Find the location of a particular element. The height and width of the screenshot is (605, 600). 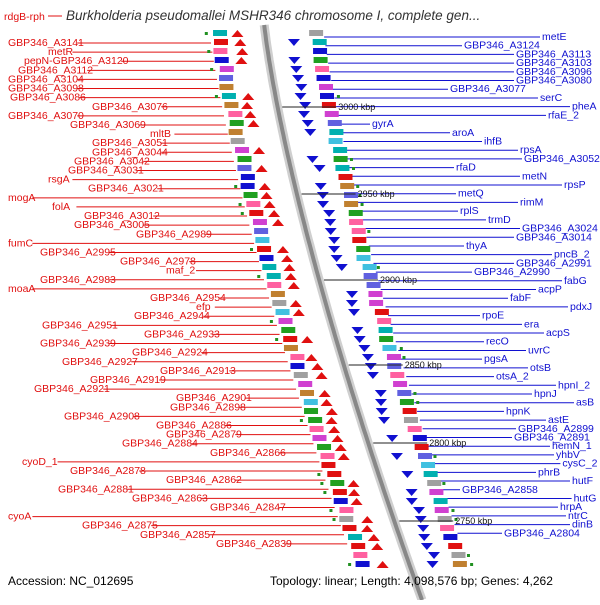

gene-label: GBP346_A2878 is located at coordinates (108, 471).